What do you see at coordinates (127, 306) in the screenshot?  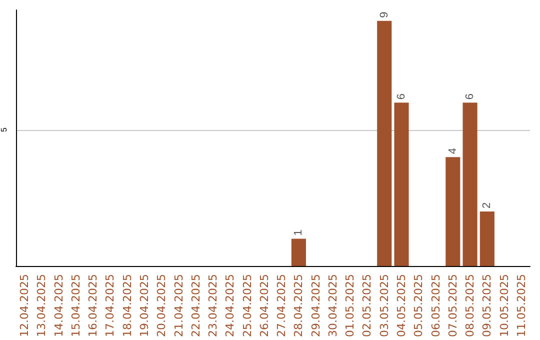 I see `x-tick-label: 18.04.2025` at bounding box center [127, 306].